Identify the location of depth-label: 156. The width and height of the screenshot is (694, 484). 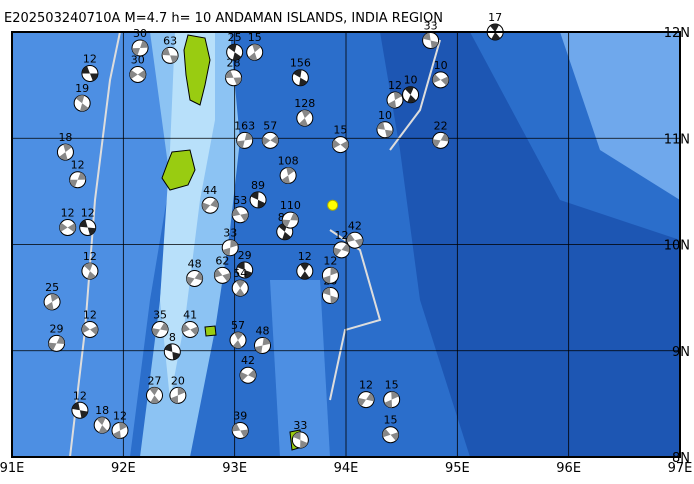
(300, 63).